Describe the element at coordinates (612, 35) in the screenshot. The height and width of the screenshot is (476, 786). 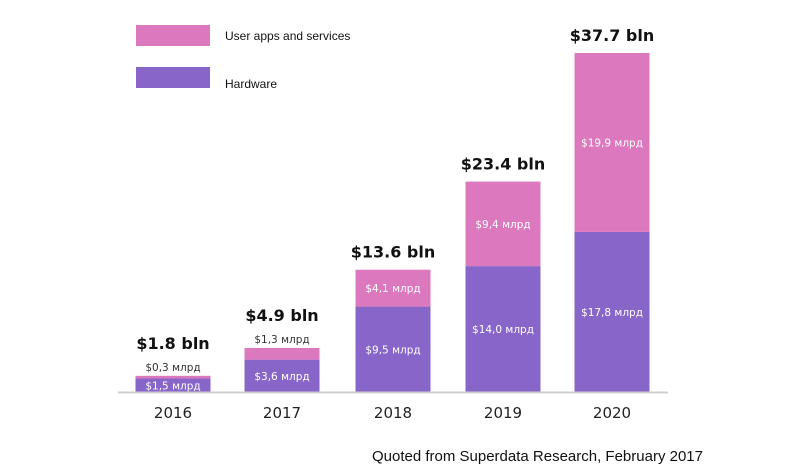
I see `total-label-2020: $37.7 bln` at that location.